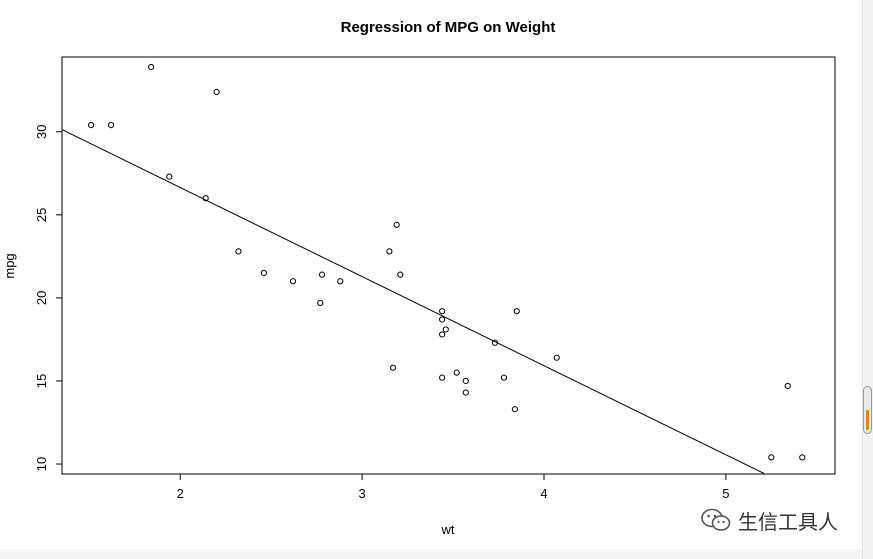 This screenshot has height=559, width=873. What do you see at coordinates (543, 493) in the screenshot?
I see `x-tick-label: 4` at bounding box center [543, 493].